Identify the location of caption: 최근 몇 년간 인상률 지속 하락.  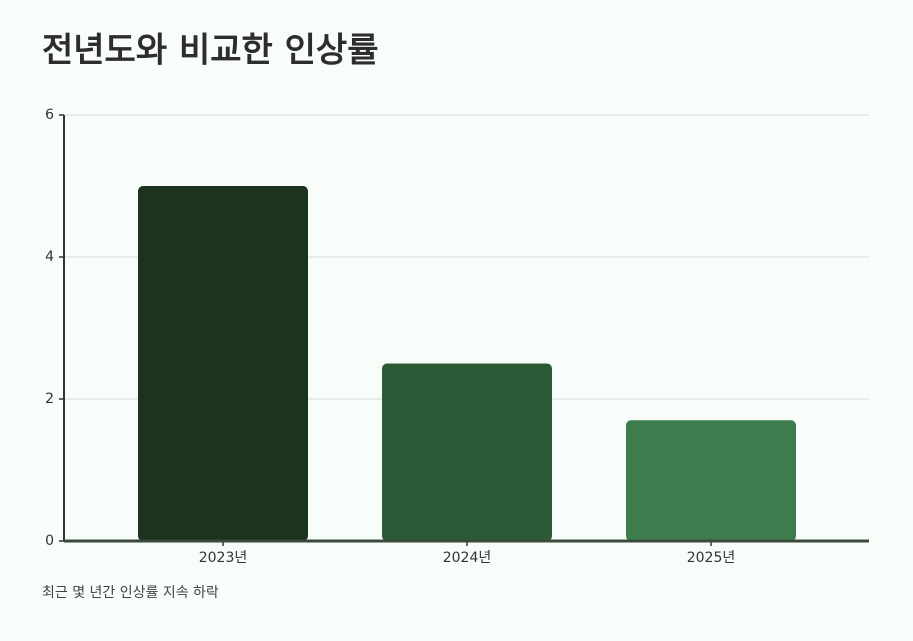
(130, 593).